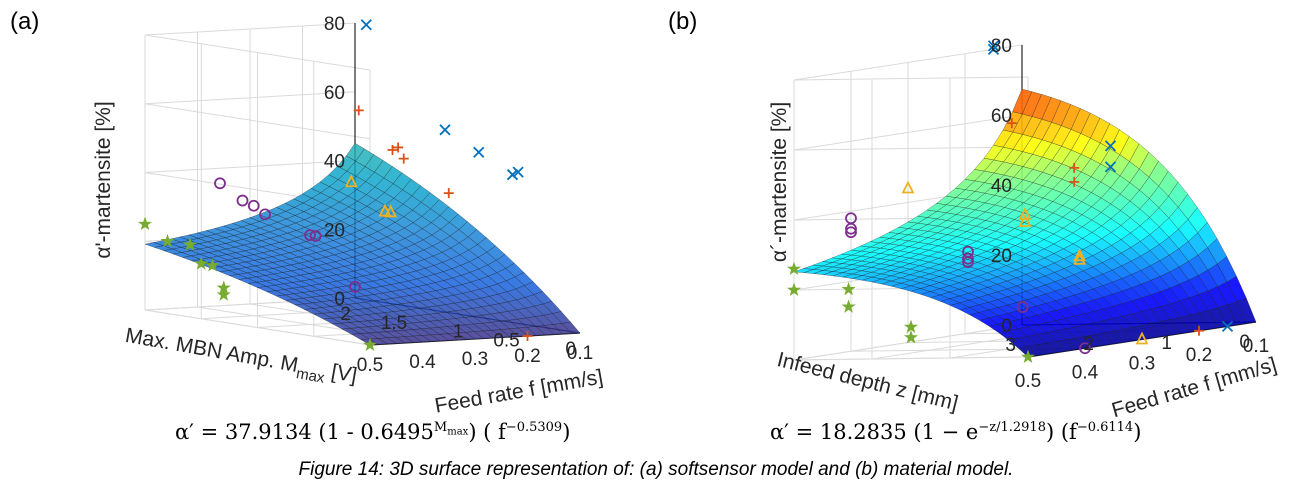 The width and height of the screenshot is (1312, 489). Describe the element at coordinates (1142, 364) in the screenshot. I see `x-tick-label: 0.3` at that location.